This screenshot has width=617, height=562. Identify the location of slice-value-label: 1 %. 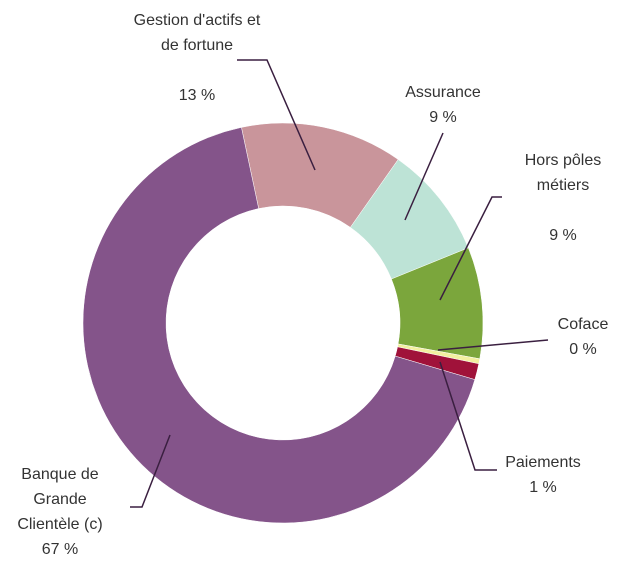
(543, 487).